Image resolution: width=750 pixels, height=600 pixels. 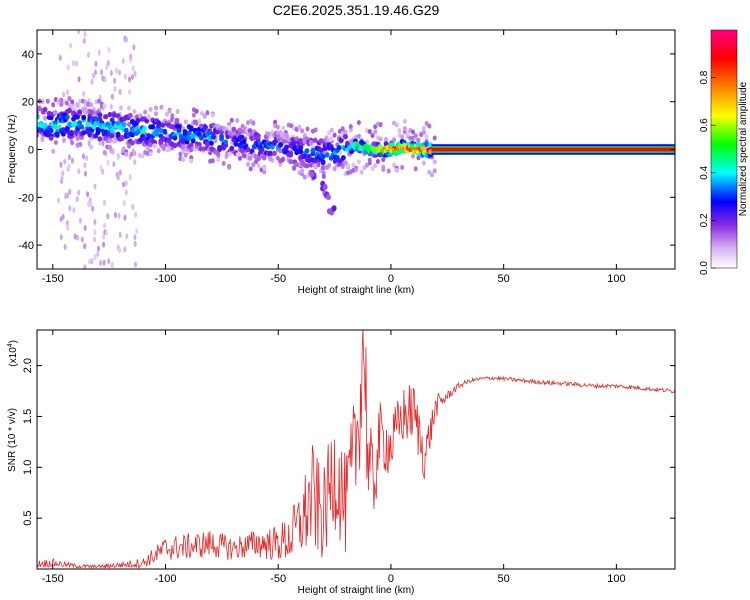 What do you see at coordinates (53, 279) in the screenshot?
I see `spectrogram-xtick-label: -150` at bounding box center [53, 279].